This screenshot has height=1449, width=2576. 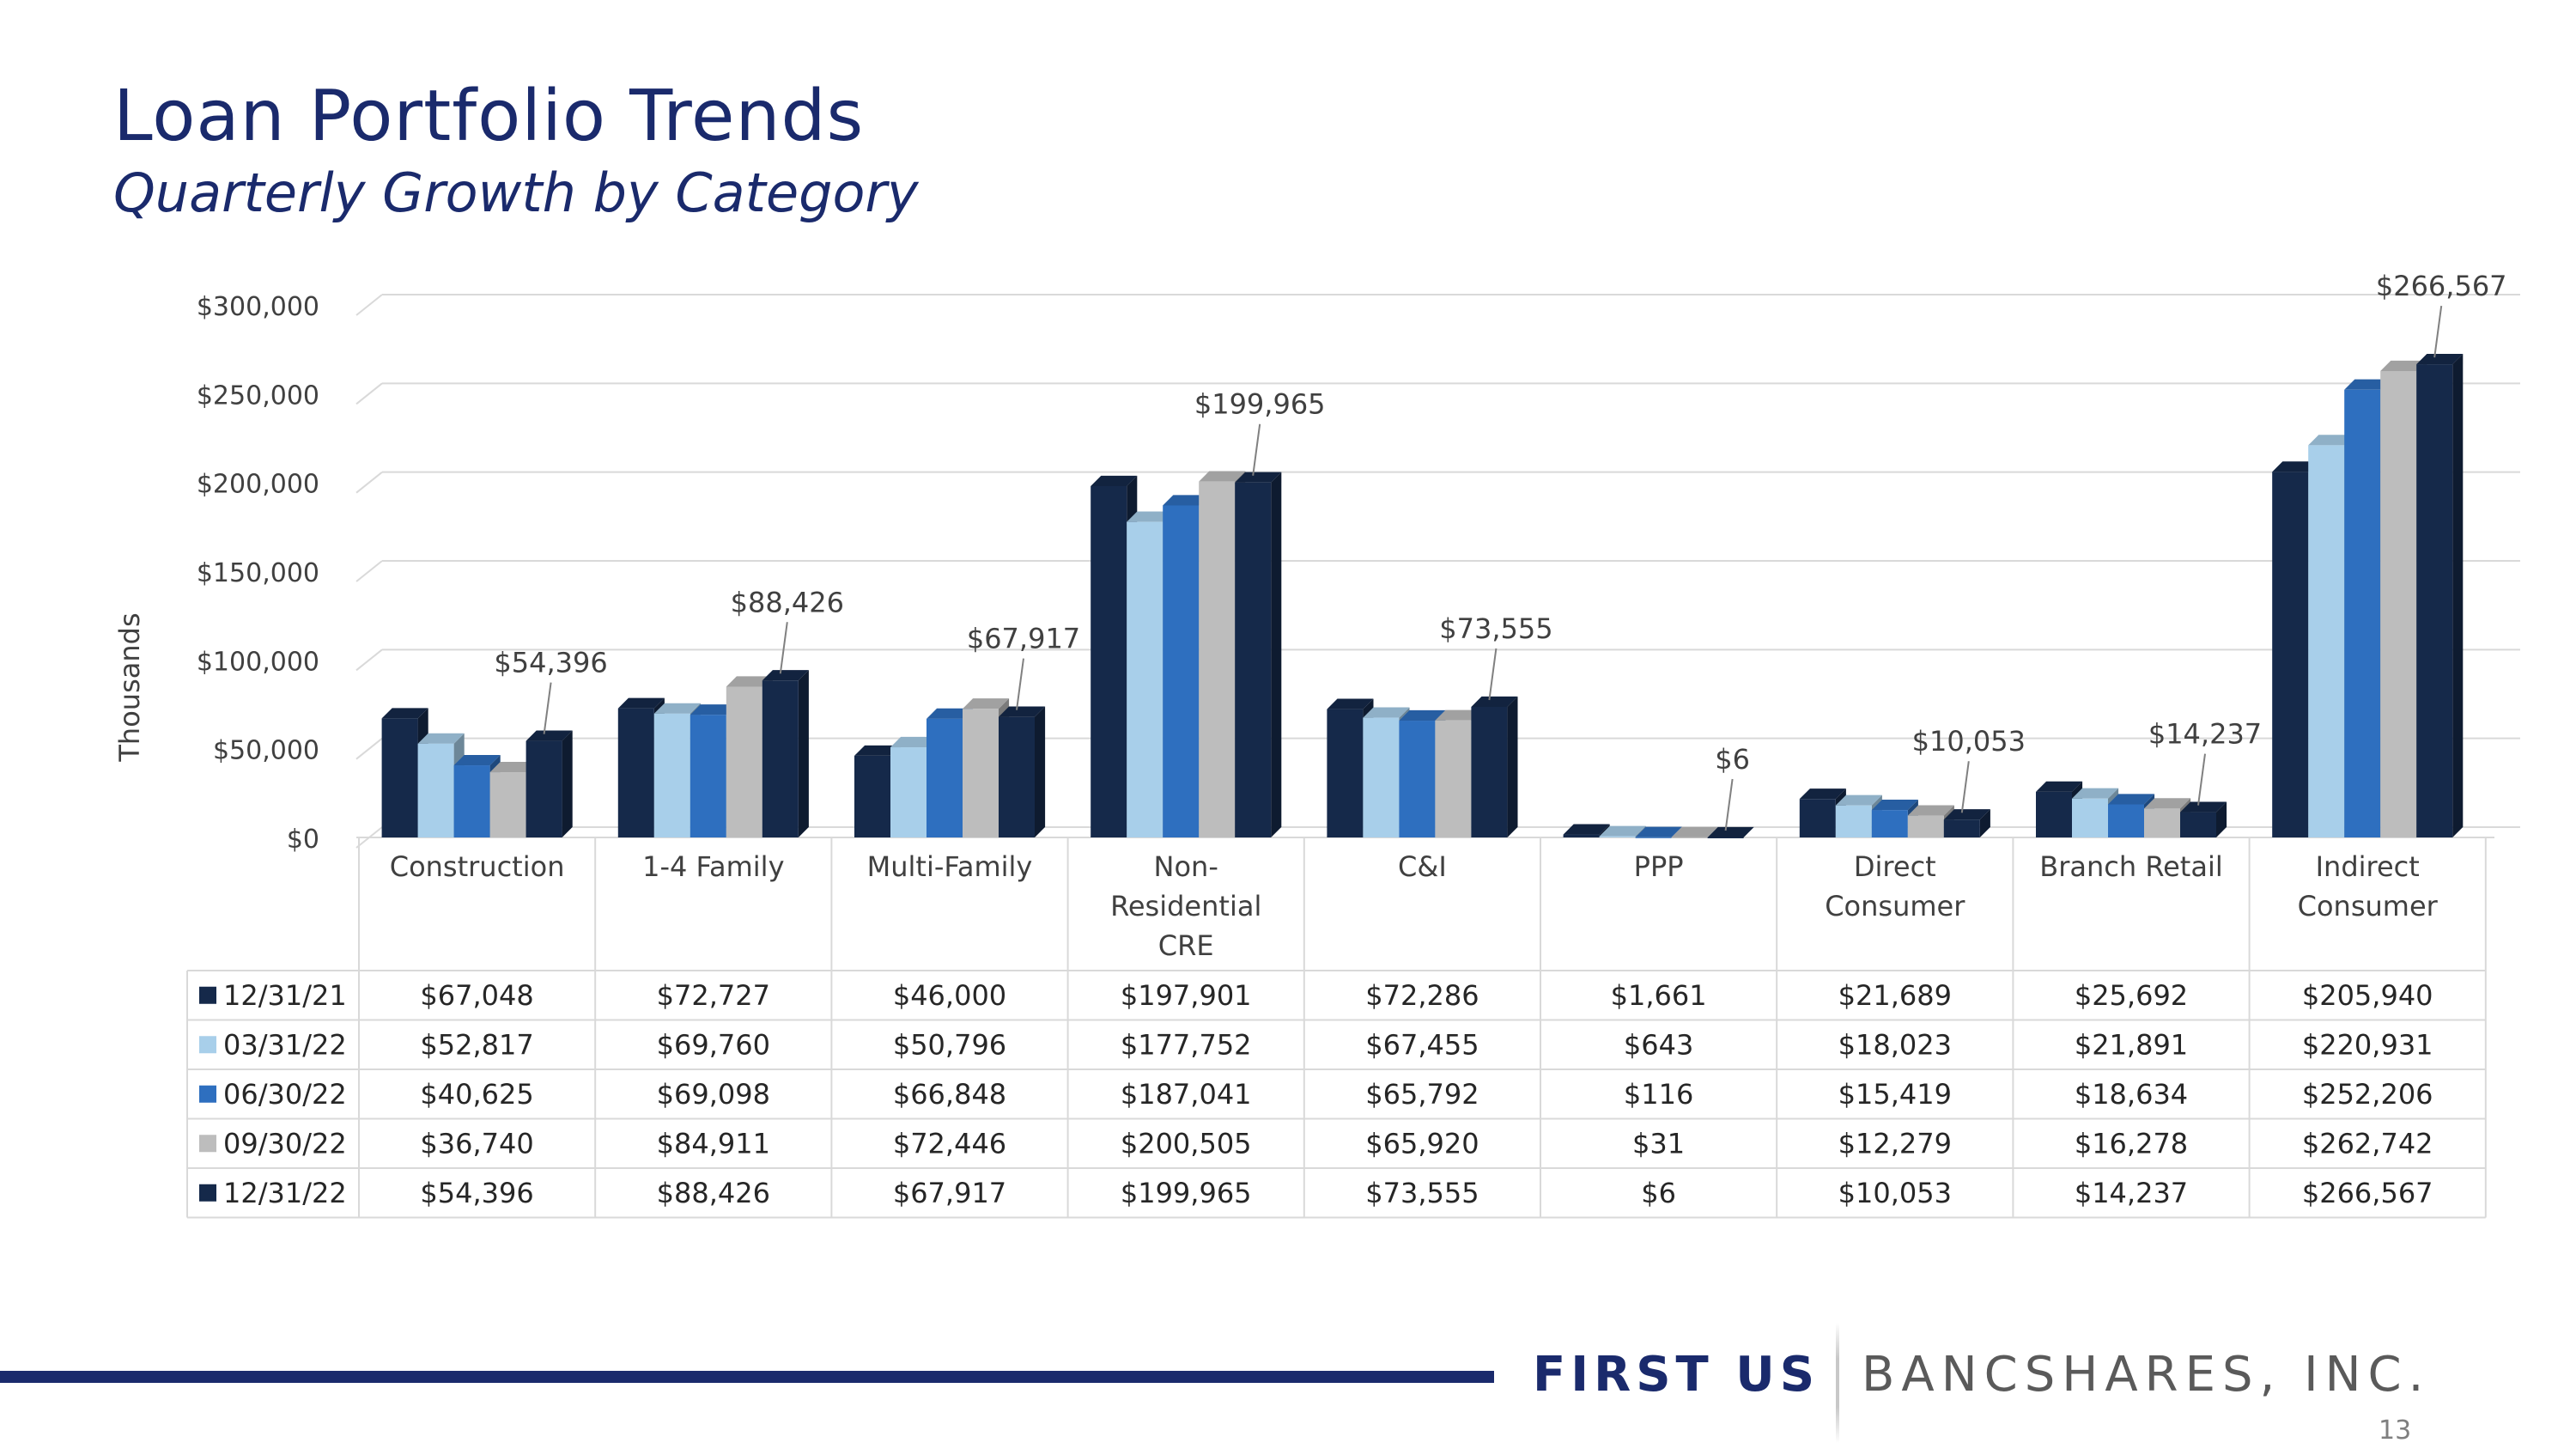 I want to click on table-cell-value: $18,023, so click(x=1895, y=1044).